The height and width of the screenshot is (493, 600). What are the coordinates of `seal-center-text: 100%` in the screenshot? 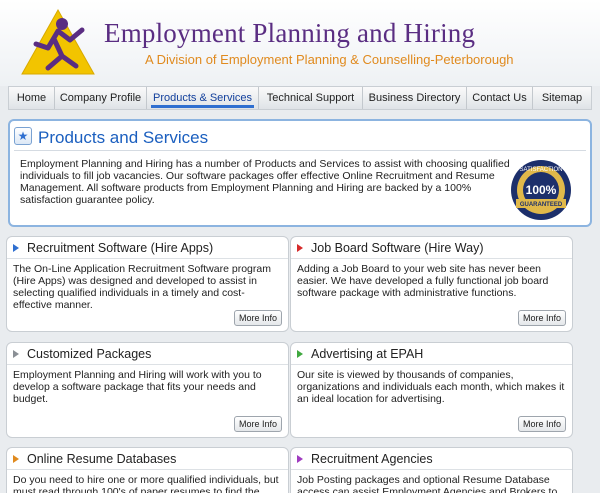 It's located at (541, 190).